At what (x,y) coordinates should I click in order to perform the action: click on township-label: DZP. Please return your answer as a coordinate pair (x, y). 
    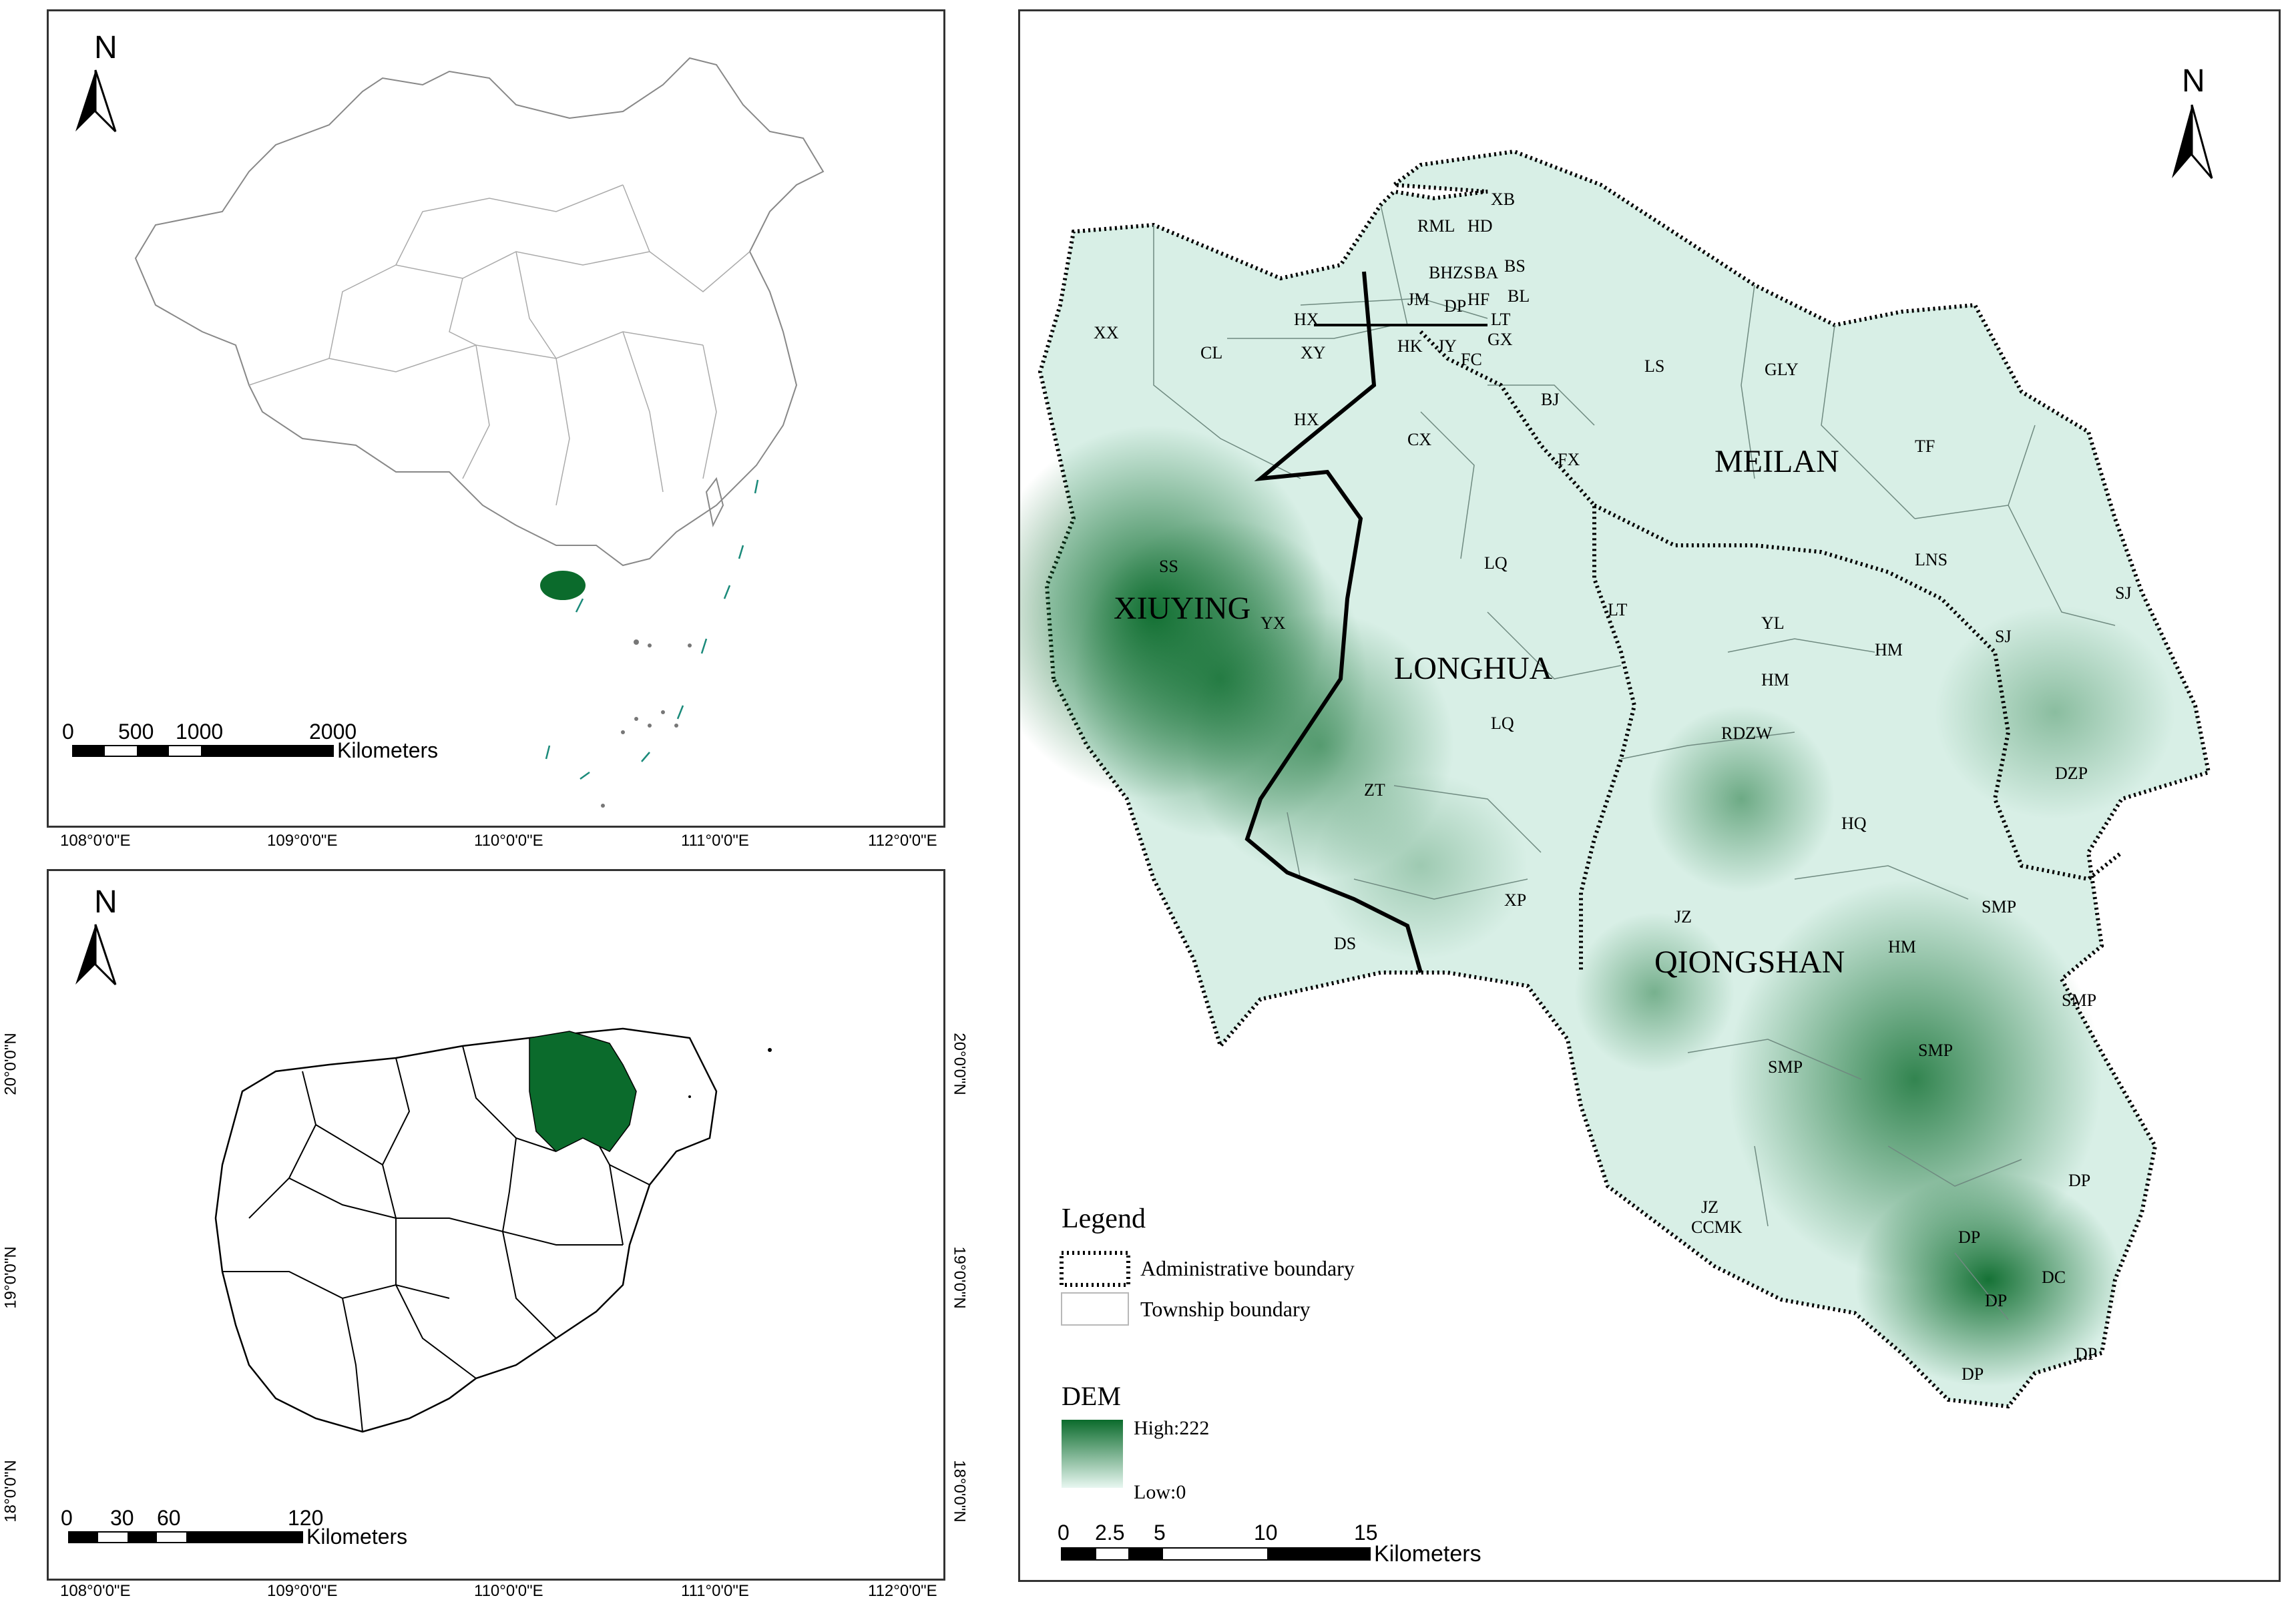
    Looking at the image, I should click on (2071, 773).